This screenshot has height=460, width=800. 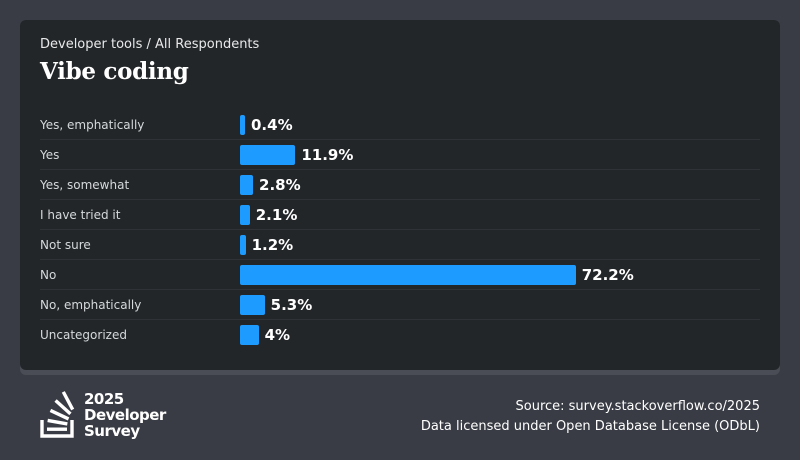 What do you see at coordinates (280, 185) in the screenshot?
I see `data-label: 2.8%` at bounding box center [280, 185].